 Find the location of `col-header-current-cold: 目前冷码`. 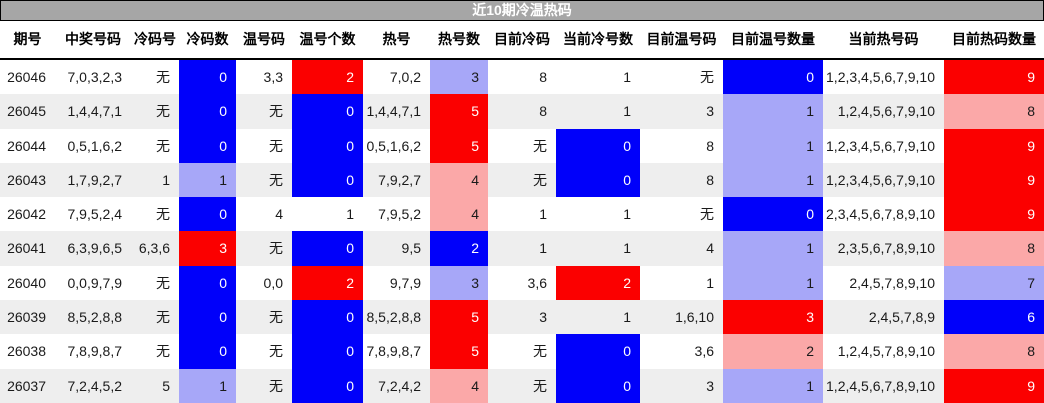

col-header-current-cold: 目前冷码 is located at coordinates (522, 39).